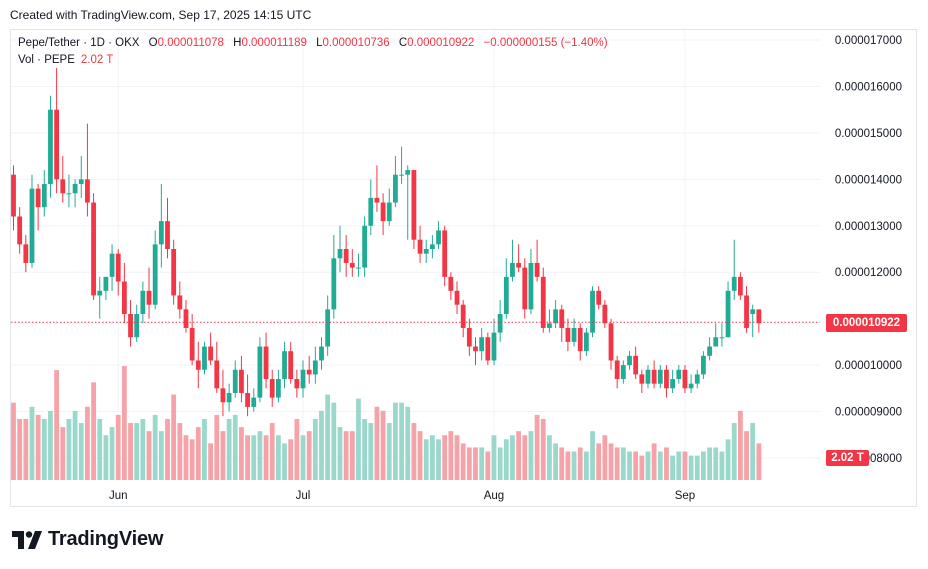  I want to click on volume-label: Vol · PEPE, so click(46, 60).